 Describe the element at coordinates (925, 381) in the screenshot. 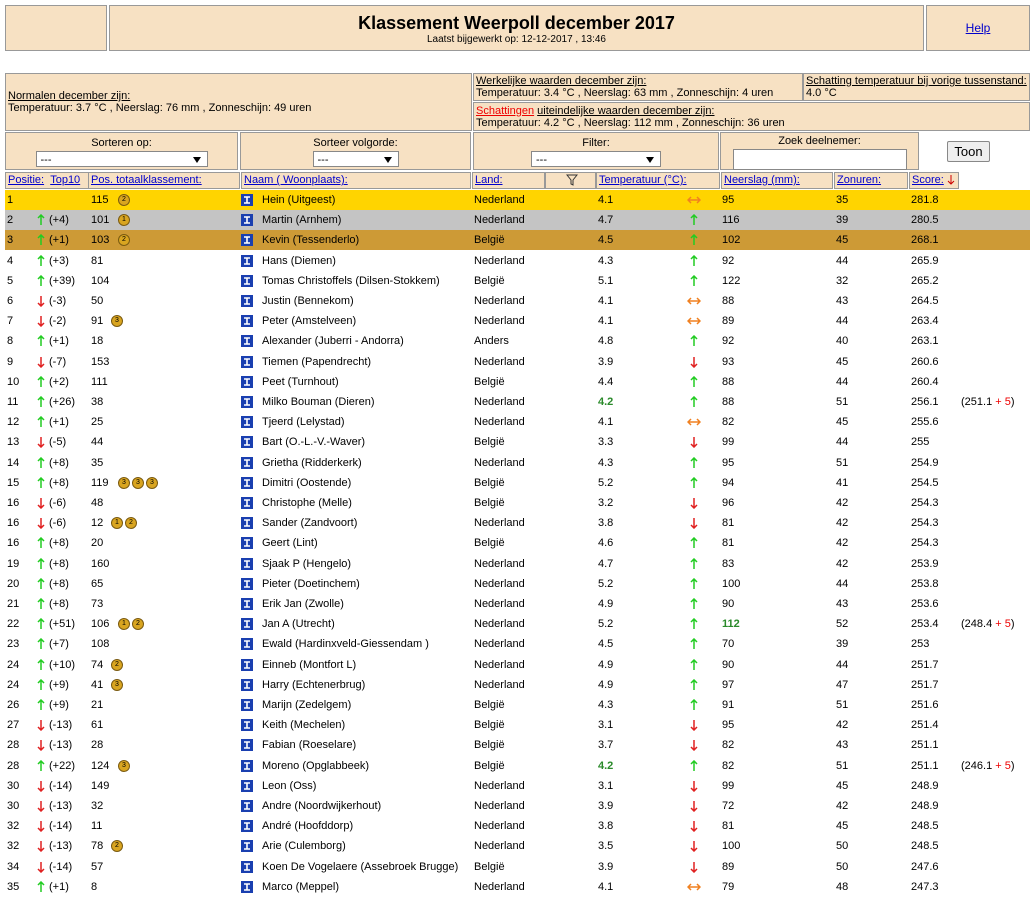

I see `score: 260.4` at that location.